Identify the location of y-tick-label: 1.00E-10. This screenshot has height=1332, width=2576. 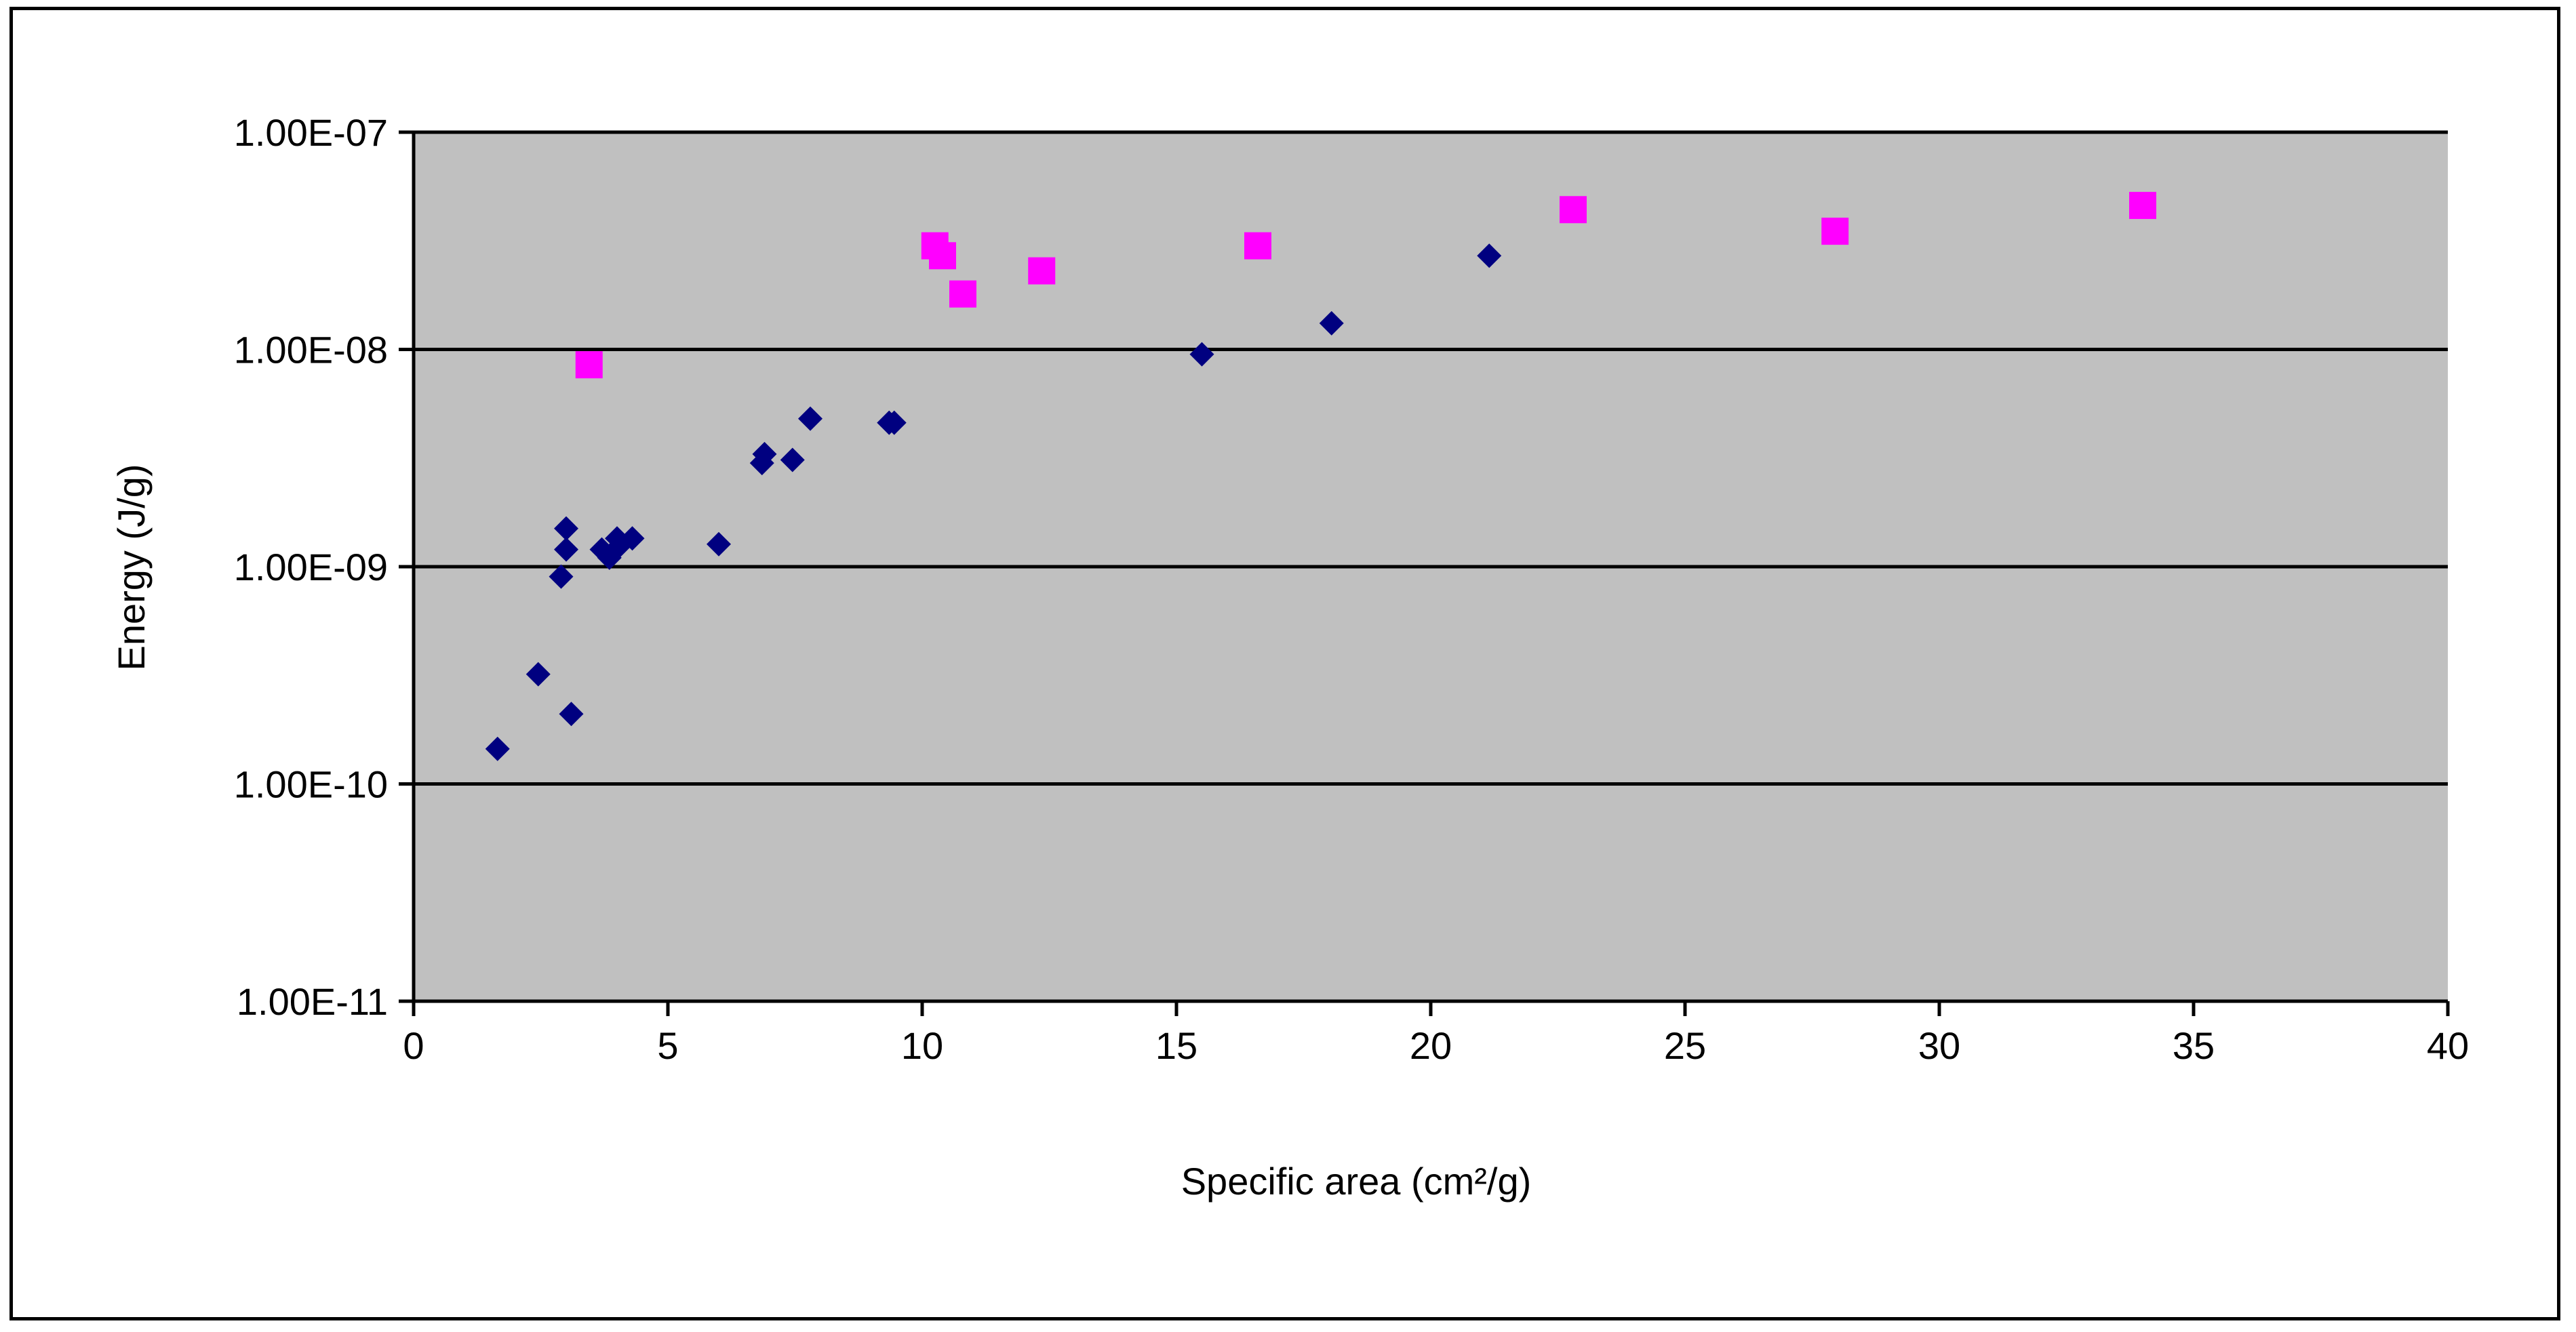
(311, 784).